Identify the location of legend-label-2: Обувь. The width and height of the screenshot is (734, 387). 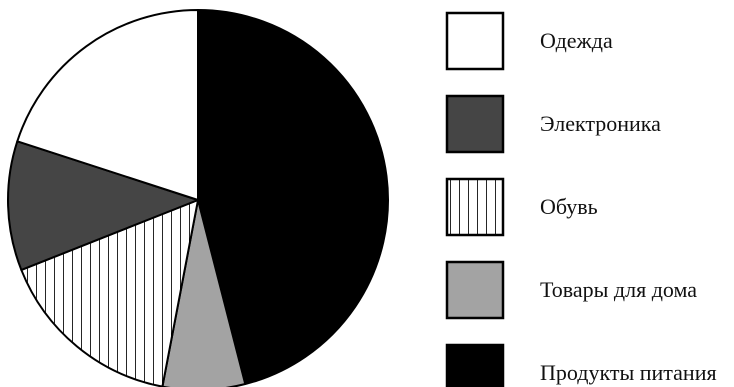
(569, 206).